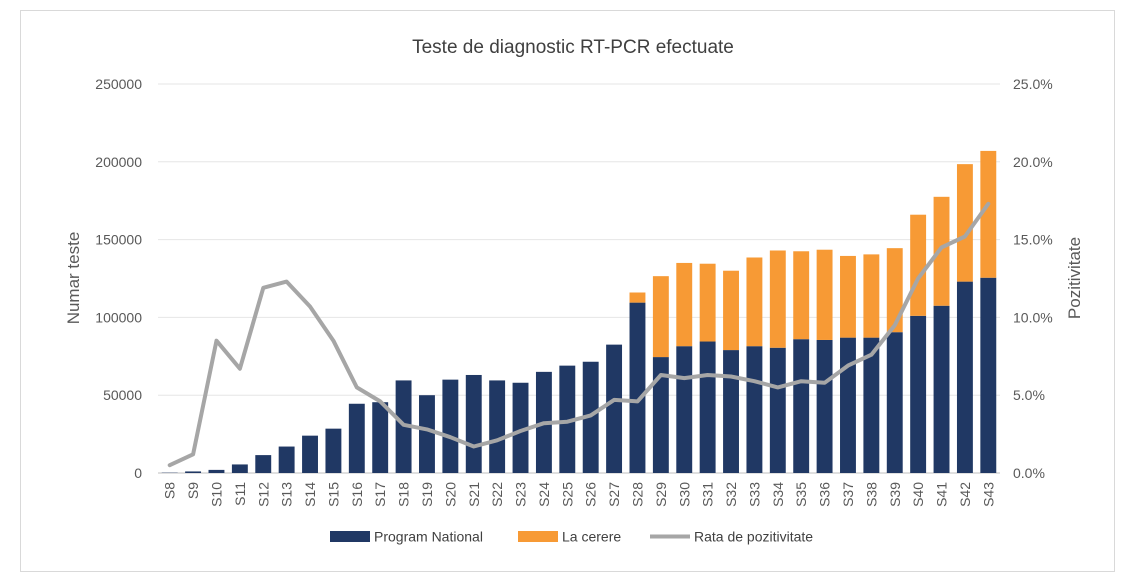 The width and height of the screenshot is (1134, 586). What do you see at coordinates (567, 494) in the screenshot?
I see `x-tick-label: S25` at bounding box center [567, 494].